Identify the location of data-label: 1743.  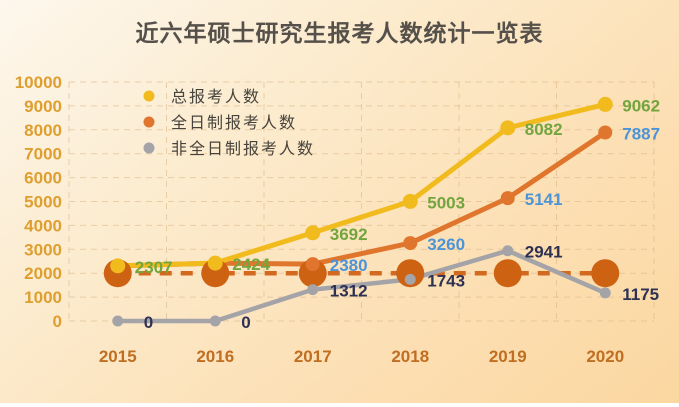
(446, 280).